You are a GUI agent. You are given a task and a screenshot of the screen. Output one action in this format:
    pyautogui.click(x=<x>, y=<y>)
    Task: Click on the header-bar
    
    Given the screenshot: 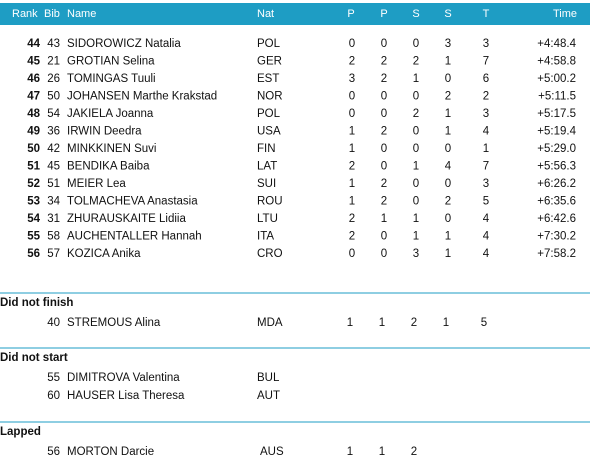 What is the action you would take?
    pyautogui.click(x=295, y=14)
    